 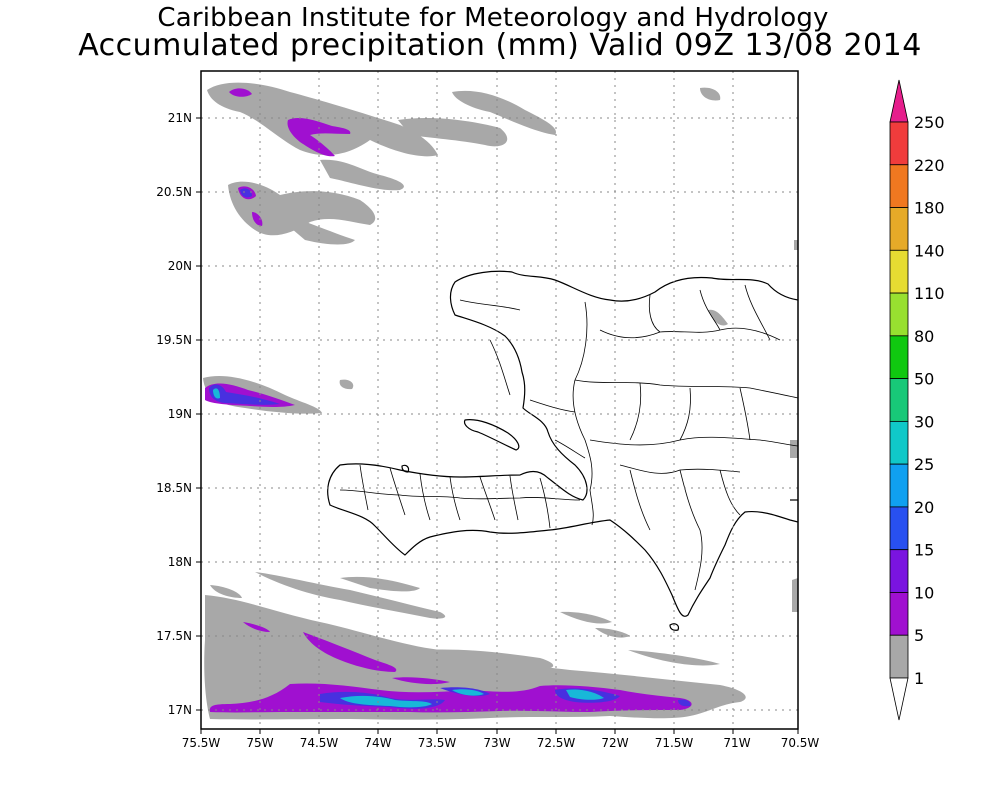 I want to click on lat-label: 19.5N, so click(x=174, y=340).